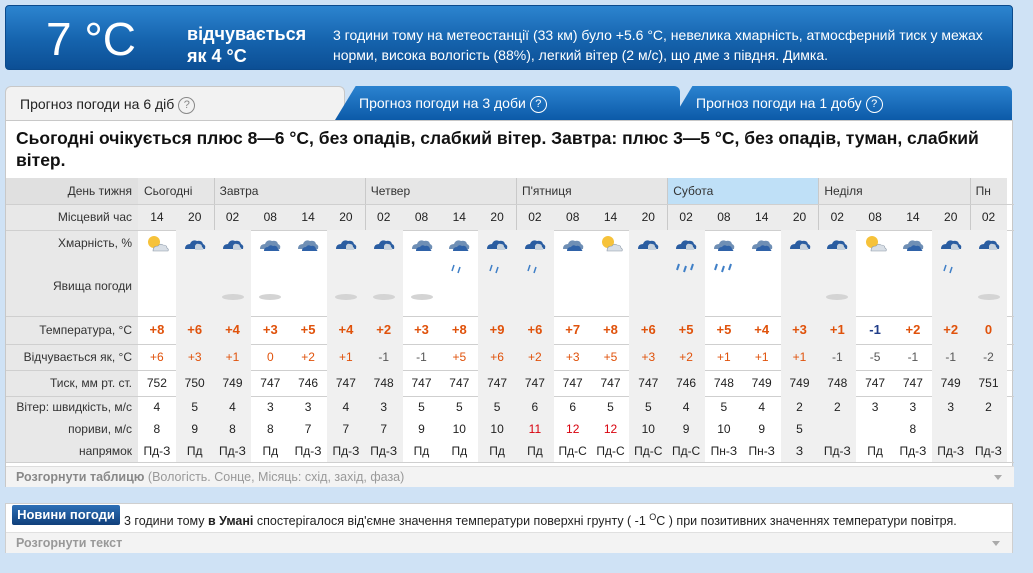 The width and height of the screenshot is (1033, 573). Describe the element at coordinates (194, 383) in the screenshot. I see `pressure-cell: 750` at that location.